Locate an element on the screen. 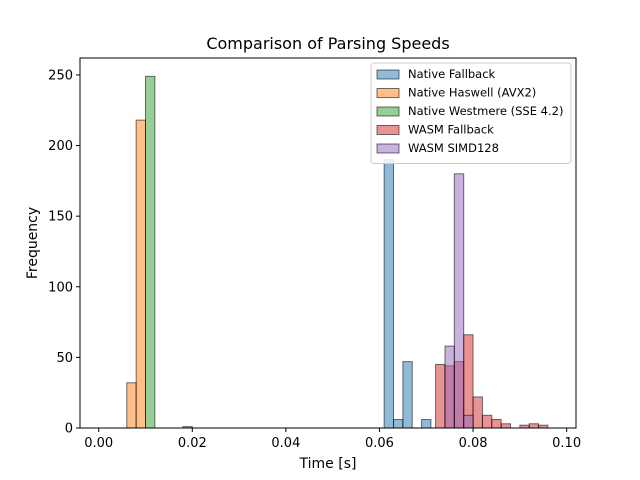  series-0-bars is located at coordinates (407, 294).